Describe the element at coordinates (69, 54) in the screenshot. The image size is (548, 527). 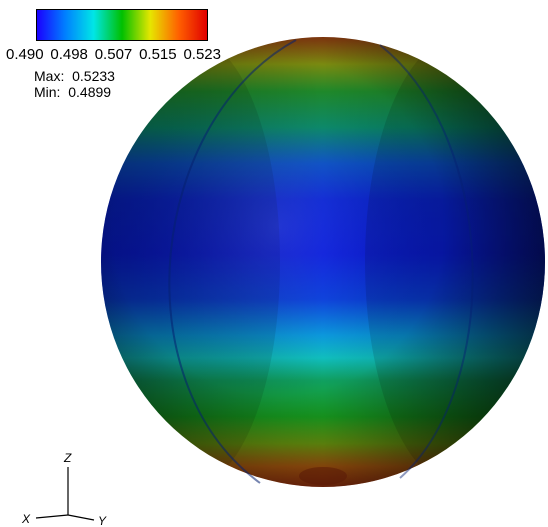
I see `tick-label: 0.498` at that location.